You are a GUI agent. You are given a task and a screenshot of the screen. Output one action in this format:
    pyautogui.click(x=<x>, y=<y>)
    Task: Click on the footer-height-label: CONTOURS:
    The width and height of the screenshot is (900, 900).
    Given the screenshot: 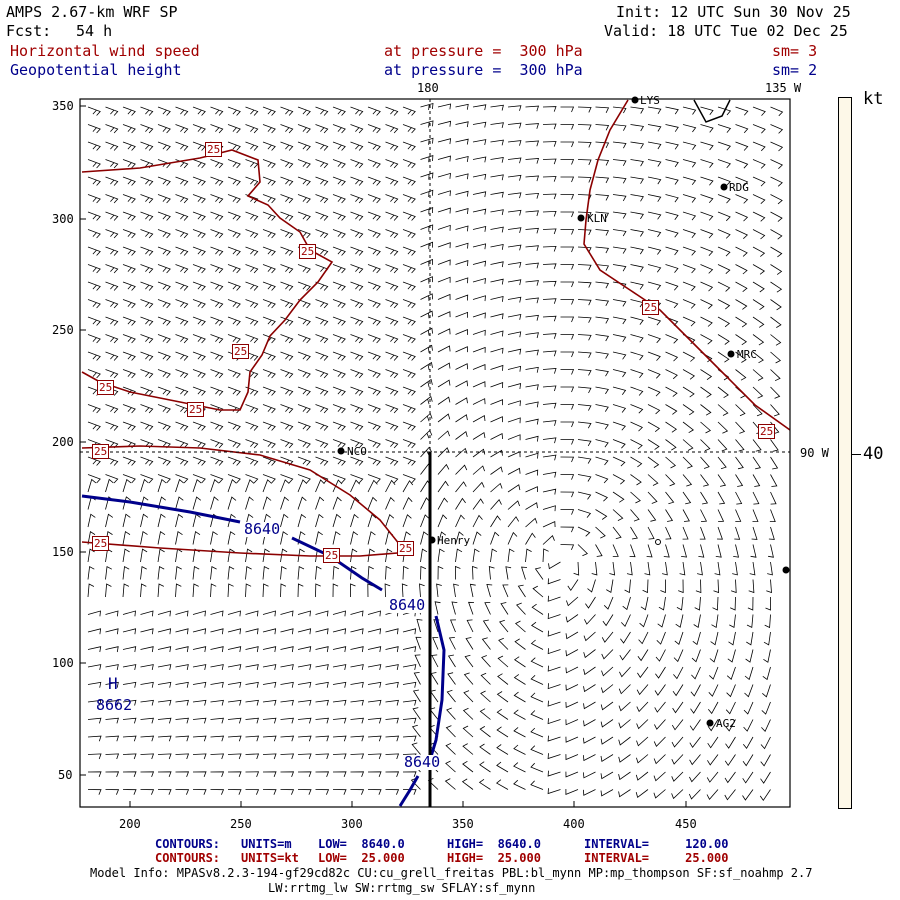 What is the action you would take?
    pyautogui.click(x=188, y=844)
    